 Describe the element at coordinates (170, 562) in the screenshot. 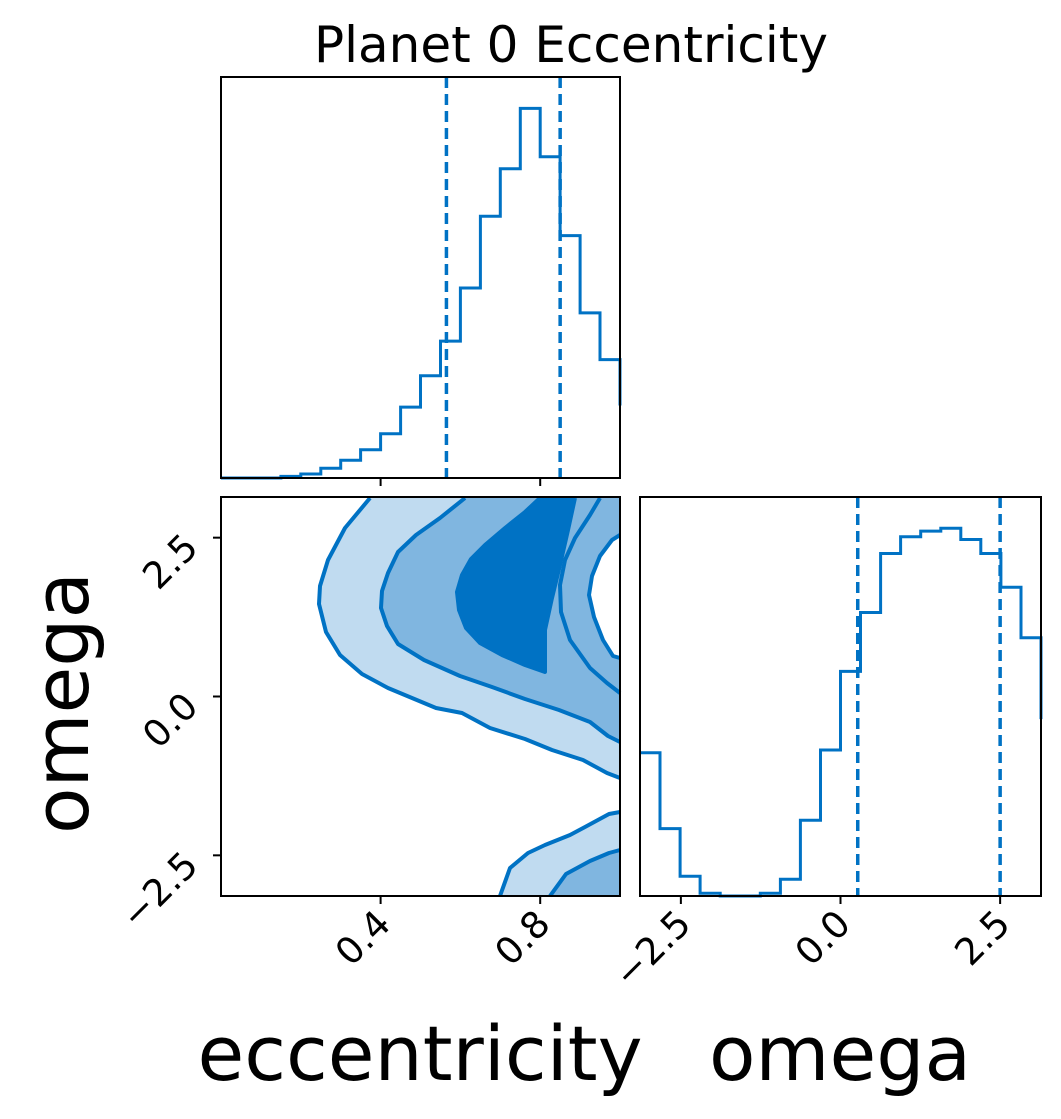

I see `y-tick-label: 2.5` at that location.